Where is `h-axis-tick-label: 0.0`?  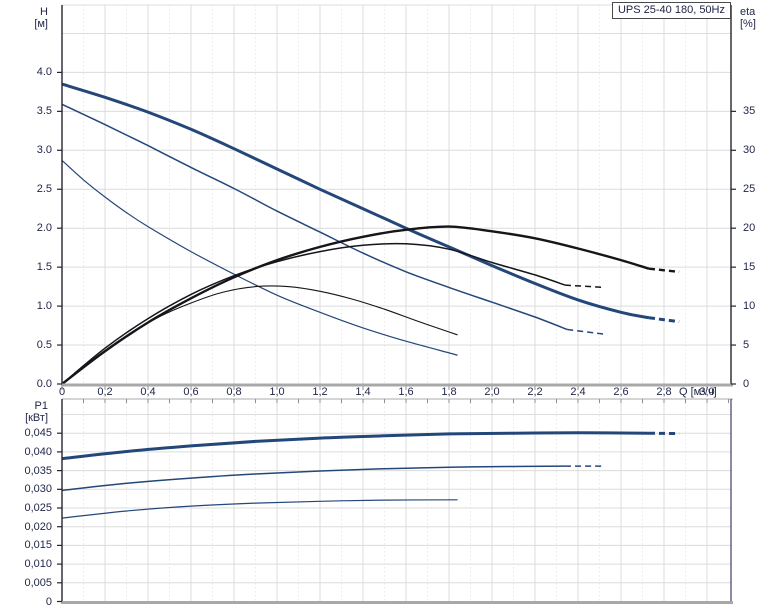
h-axis-tick-label: 0.0 is located at coordinates (44, 384).